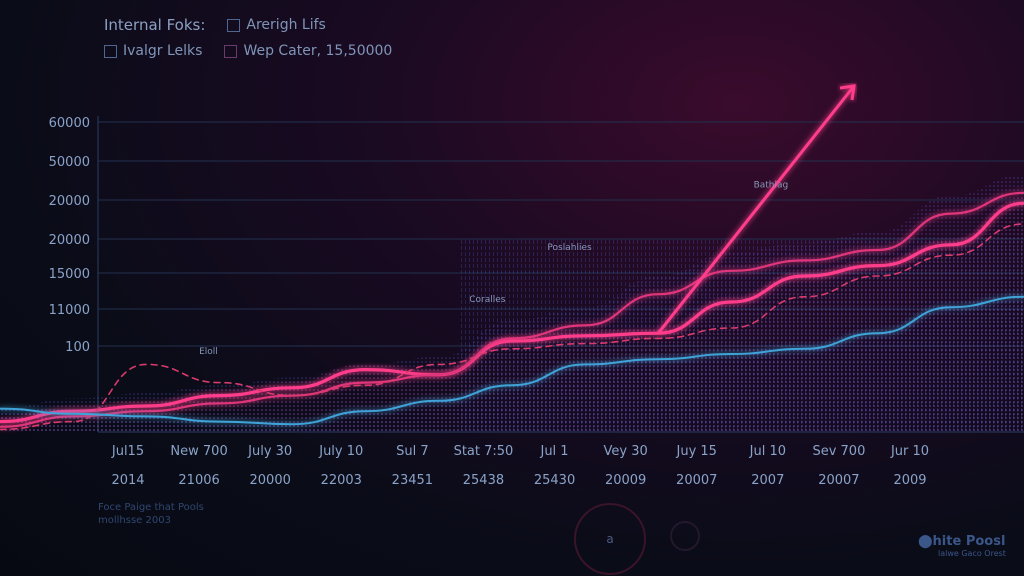  Describe the element at coordinates (553, 451) in the screenshot. I see `x-tick-label: Jul 1` at that location.